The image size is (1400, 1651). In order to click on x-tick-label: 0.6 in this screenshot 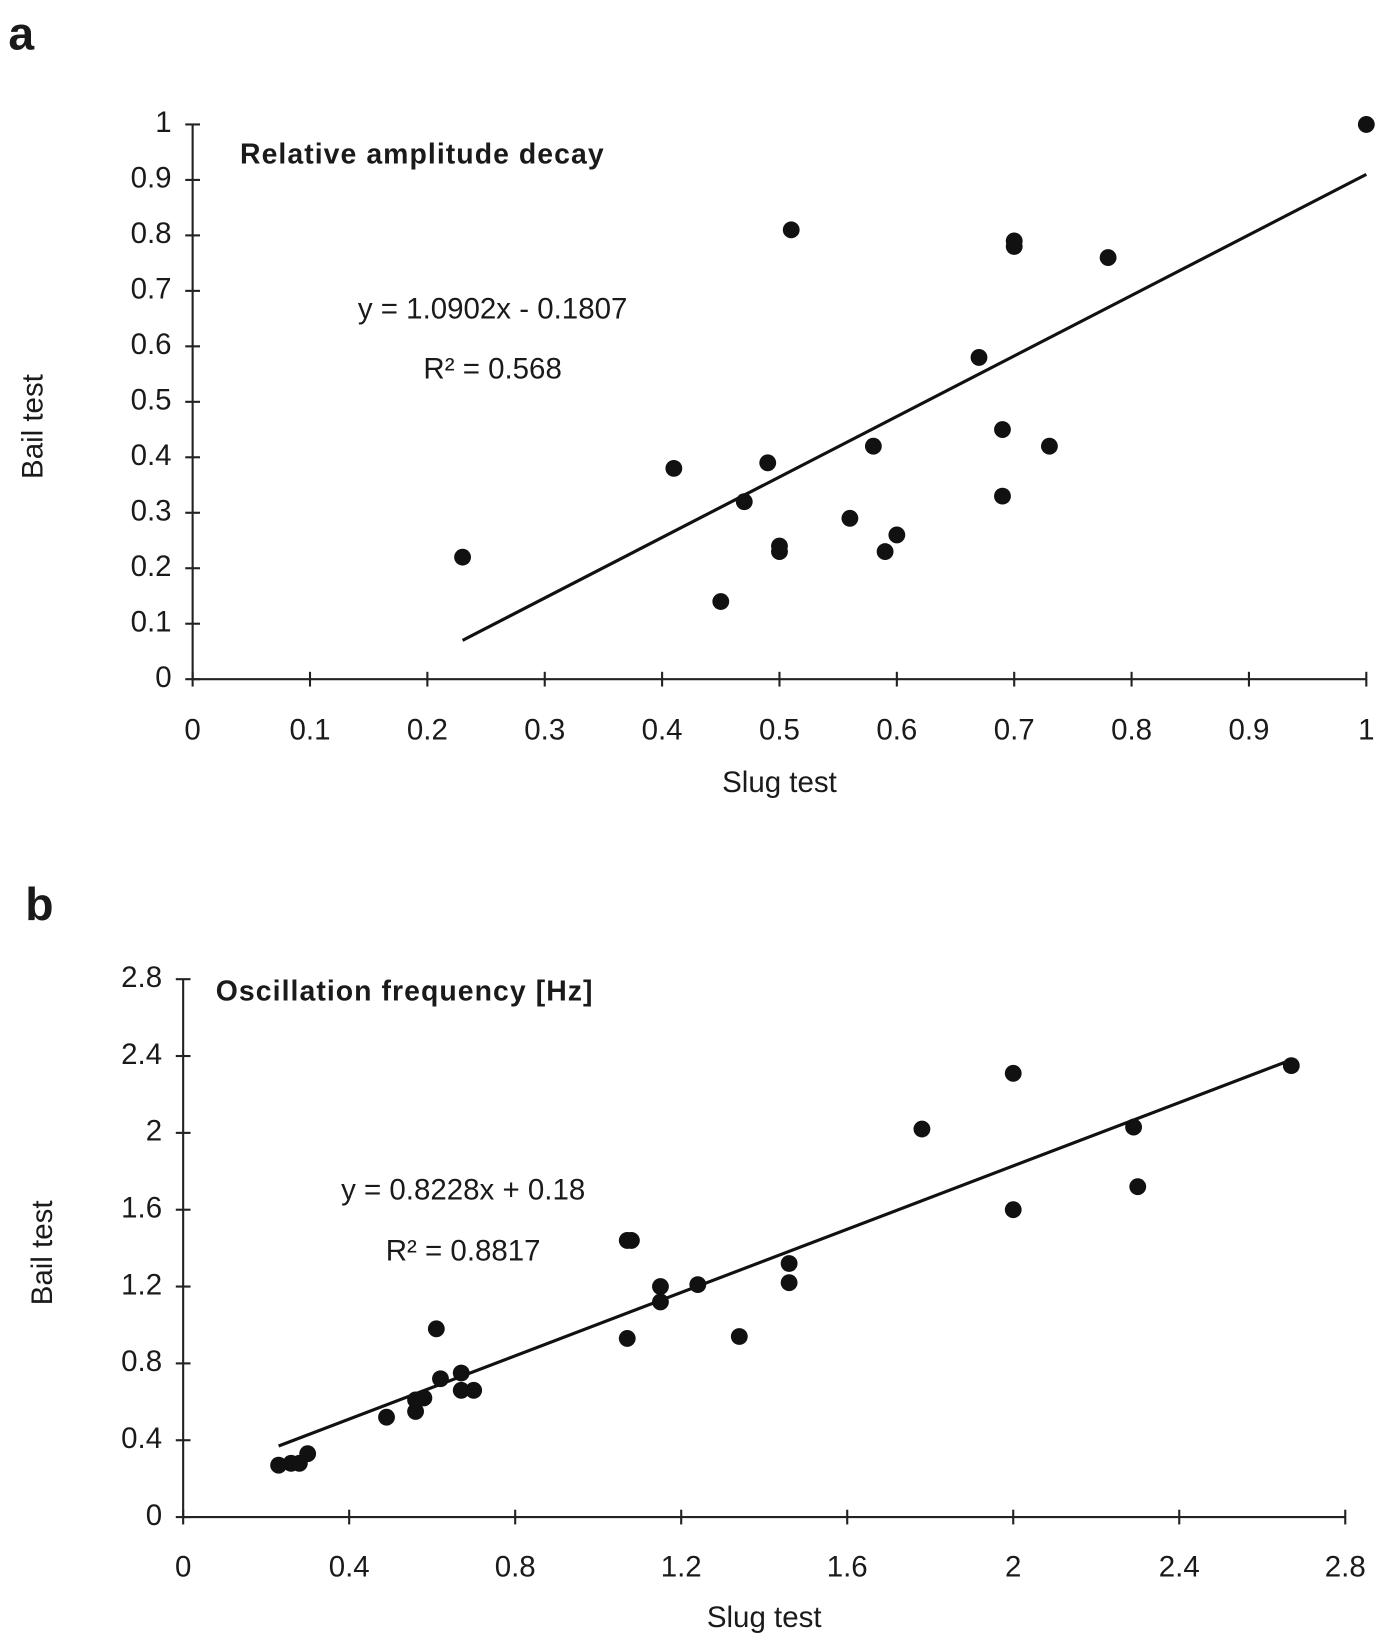, I will do `click(896, 730)`.